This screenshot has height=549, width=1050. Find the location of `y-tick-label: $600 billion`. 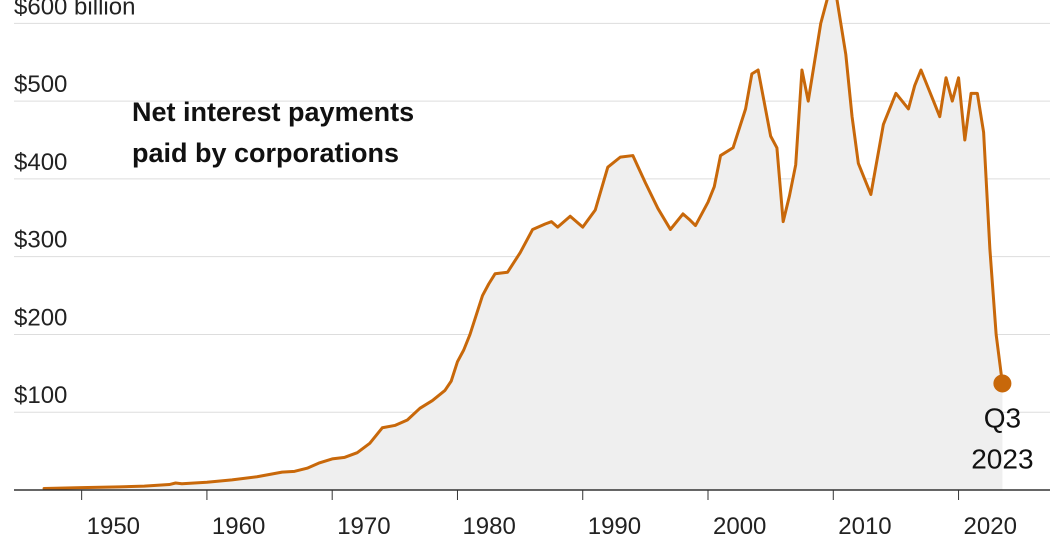

y-tick-label: $600 billion is located at coordinates (74, 10).